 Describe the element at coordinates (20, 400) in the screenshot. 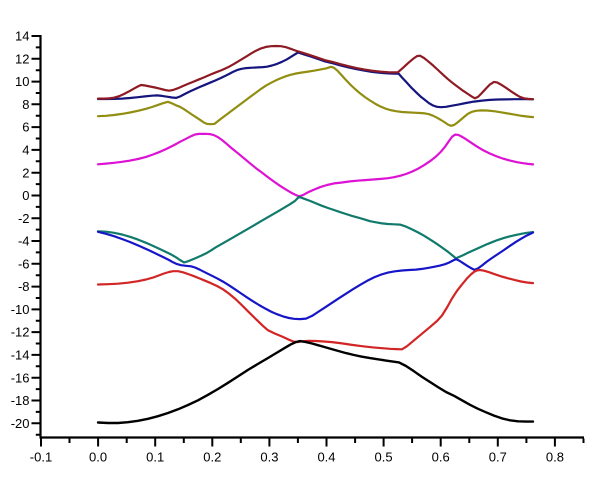

I see `svg-text: -18` at that location.